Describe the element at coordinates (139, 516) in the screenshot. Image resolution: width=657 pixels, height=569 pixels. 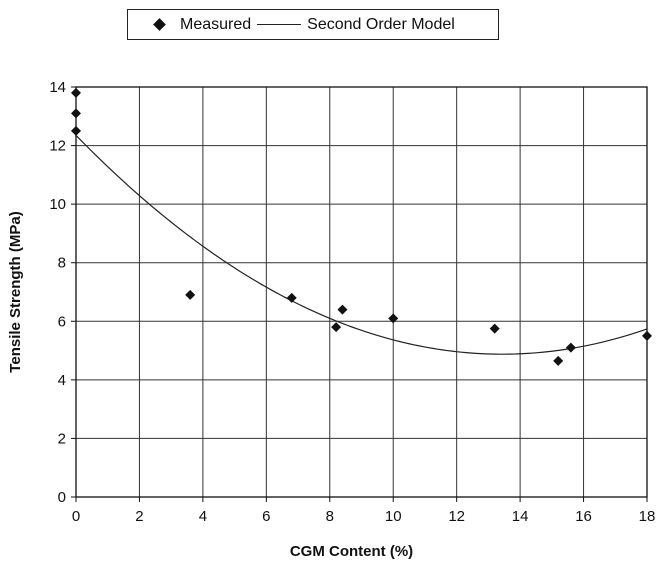
I see `x-tick-label: 2` at that location.